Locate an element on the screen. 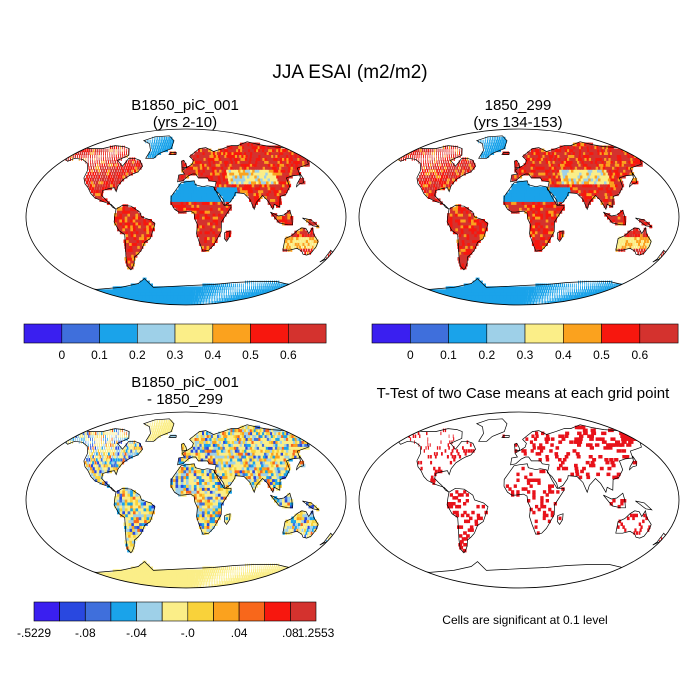 Image resolution: width=700 pixels, height=700 pixels. colorbar-panel-3-label-4: .04 is located at coordinates (239, 633).